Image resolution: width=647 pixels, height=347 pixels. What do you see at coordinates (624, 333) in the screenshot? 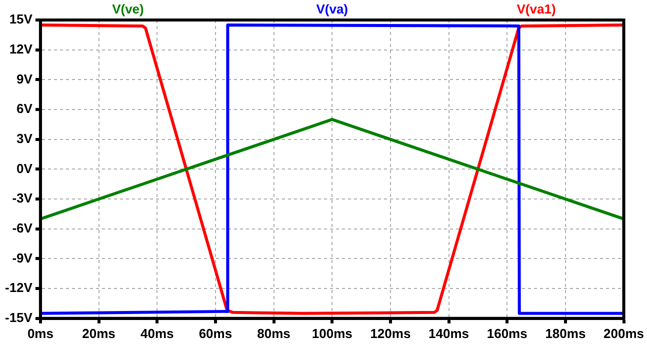
I see `x-tick-label: 200ms` at bounding box center [624, 333].